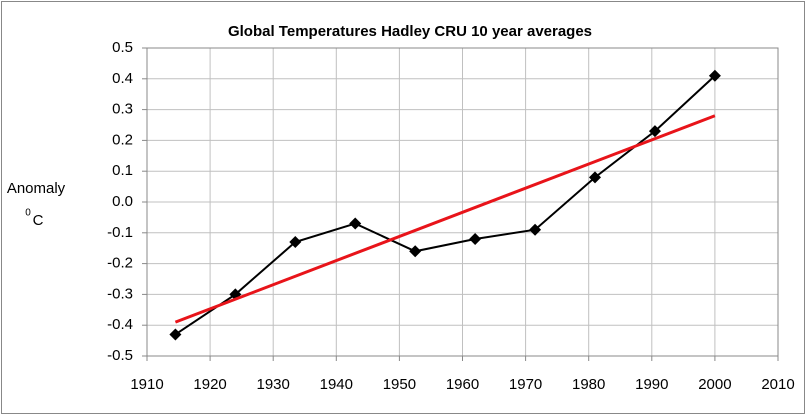 The width and height of the screenshot is (807, 416). I want to click on x-tick-label: 1910, so click(146, 384).